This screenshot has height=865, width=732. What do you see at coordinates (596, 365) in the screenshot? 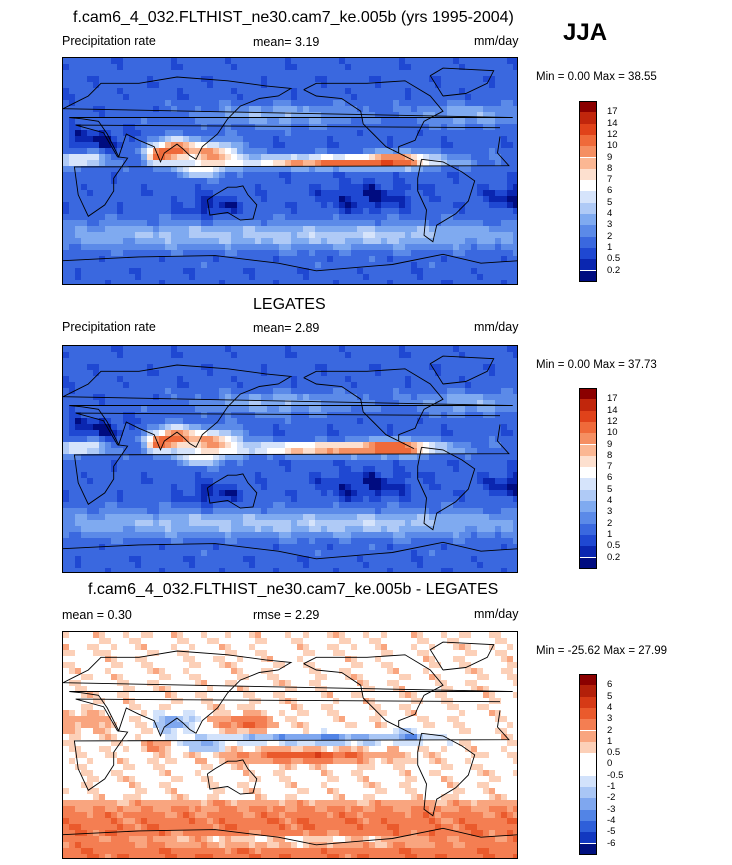
I see `panel2-minmax: Min = 0.00 Max = 37.73` at bounding box center [596, 365].